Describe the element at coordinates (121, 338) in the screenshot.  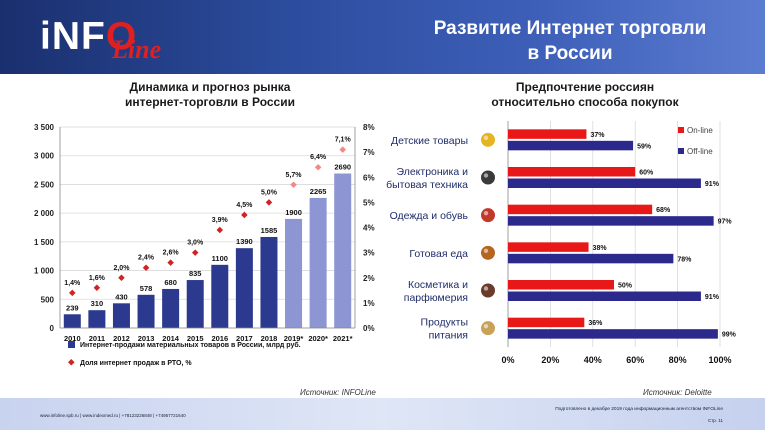
I see `x-tick-label: 2012` at that location.